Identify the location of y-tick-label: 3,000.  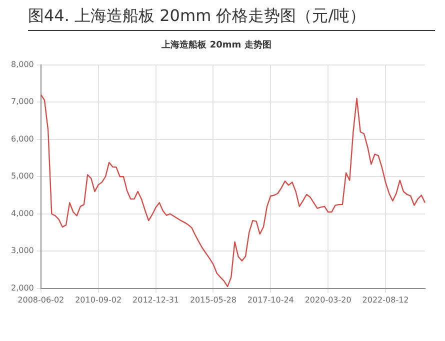
(22, 251).